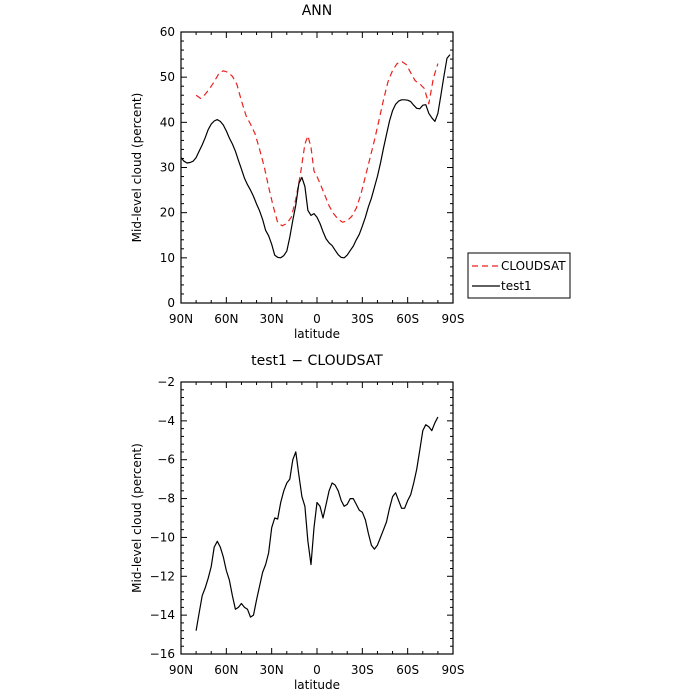 This screenshot has height=700, width=700. Describe the element at coordinates (137, 518) in the screenshot. I see `chart2-y-axis-label: Mid-level cloud (percent)` at that location.